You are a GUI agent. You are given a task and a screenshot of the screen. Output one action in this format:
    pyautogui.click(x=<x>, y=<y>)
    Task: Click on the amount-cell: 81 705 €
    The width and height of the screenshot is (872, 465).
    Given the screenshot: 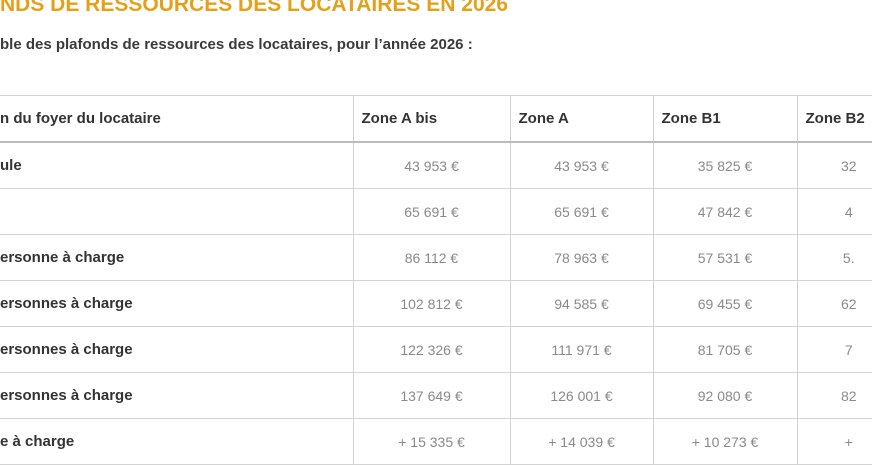 What is the action you would take?
    pyautogui.click(x=724, y=349)
    